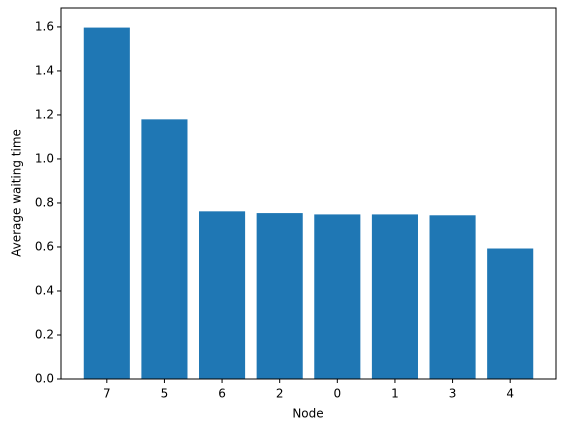 This screenshot has width=567, height=432. I want to click on x-tick-label: 4, so click(510, 394).